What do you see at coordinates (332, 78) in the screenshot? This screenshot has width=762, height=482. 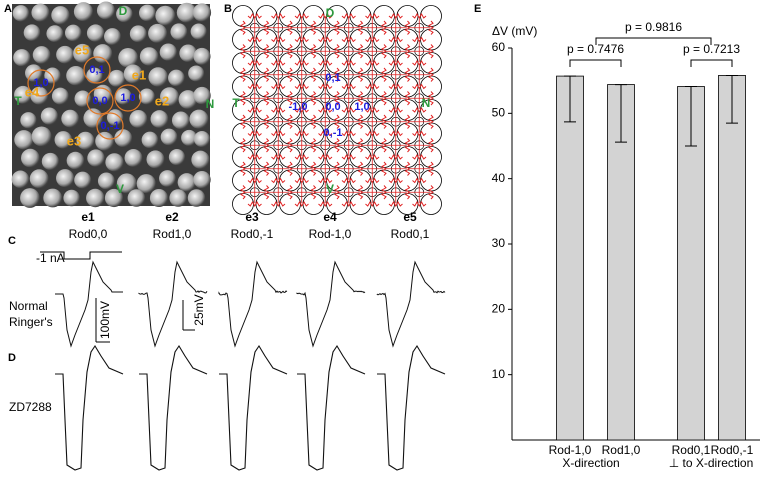 I see `label: 0,1` at bounding box center [332, 78].